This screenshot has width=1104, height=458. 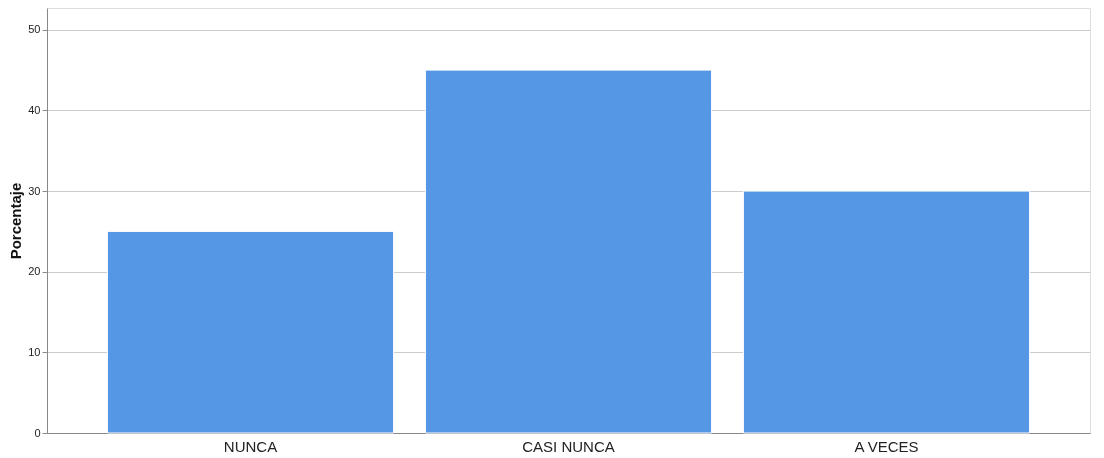 What do you see at coordinates (34, 351) in the screenshot?
I see `y-tick-label: 10` at bounding box center [34, 351].